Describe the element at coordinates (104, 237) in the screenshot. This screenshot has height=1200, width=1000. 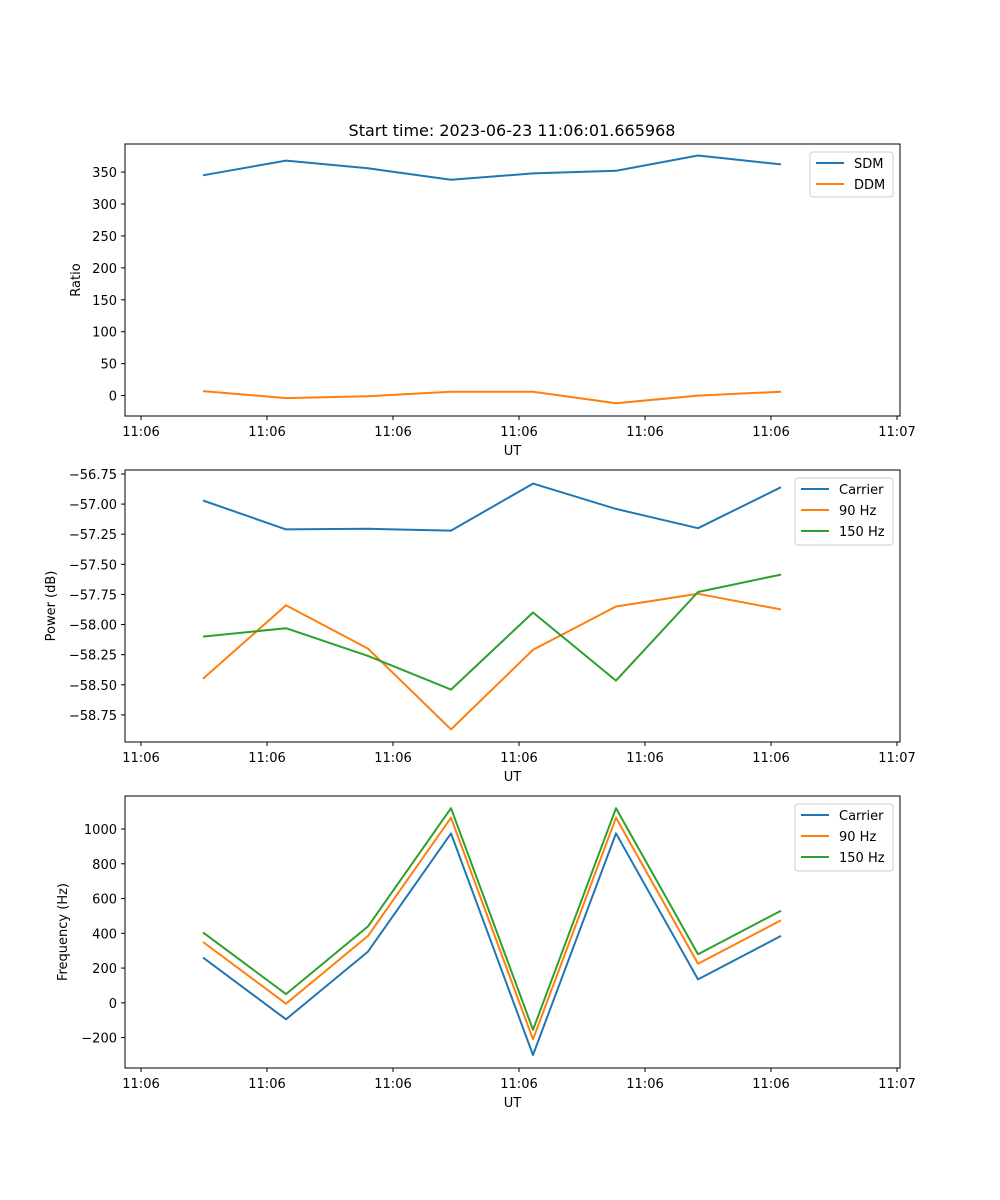
I see `y-tick-label: 250` at that location.